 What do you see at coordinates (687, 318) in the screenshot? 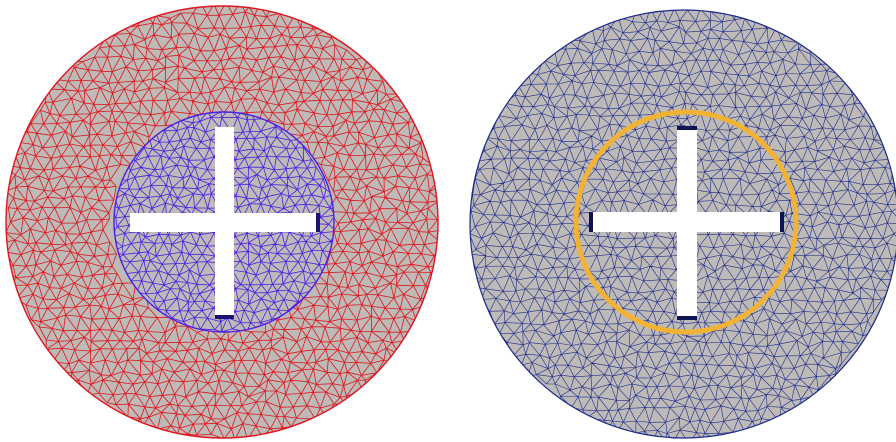
I see `right-slot-edge-bottom` at bounding box center [687, 318].